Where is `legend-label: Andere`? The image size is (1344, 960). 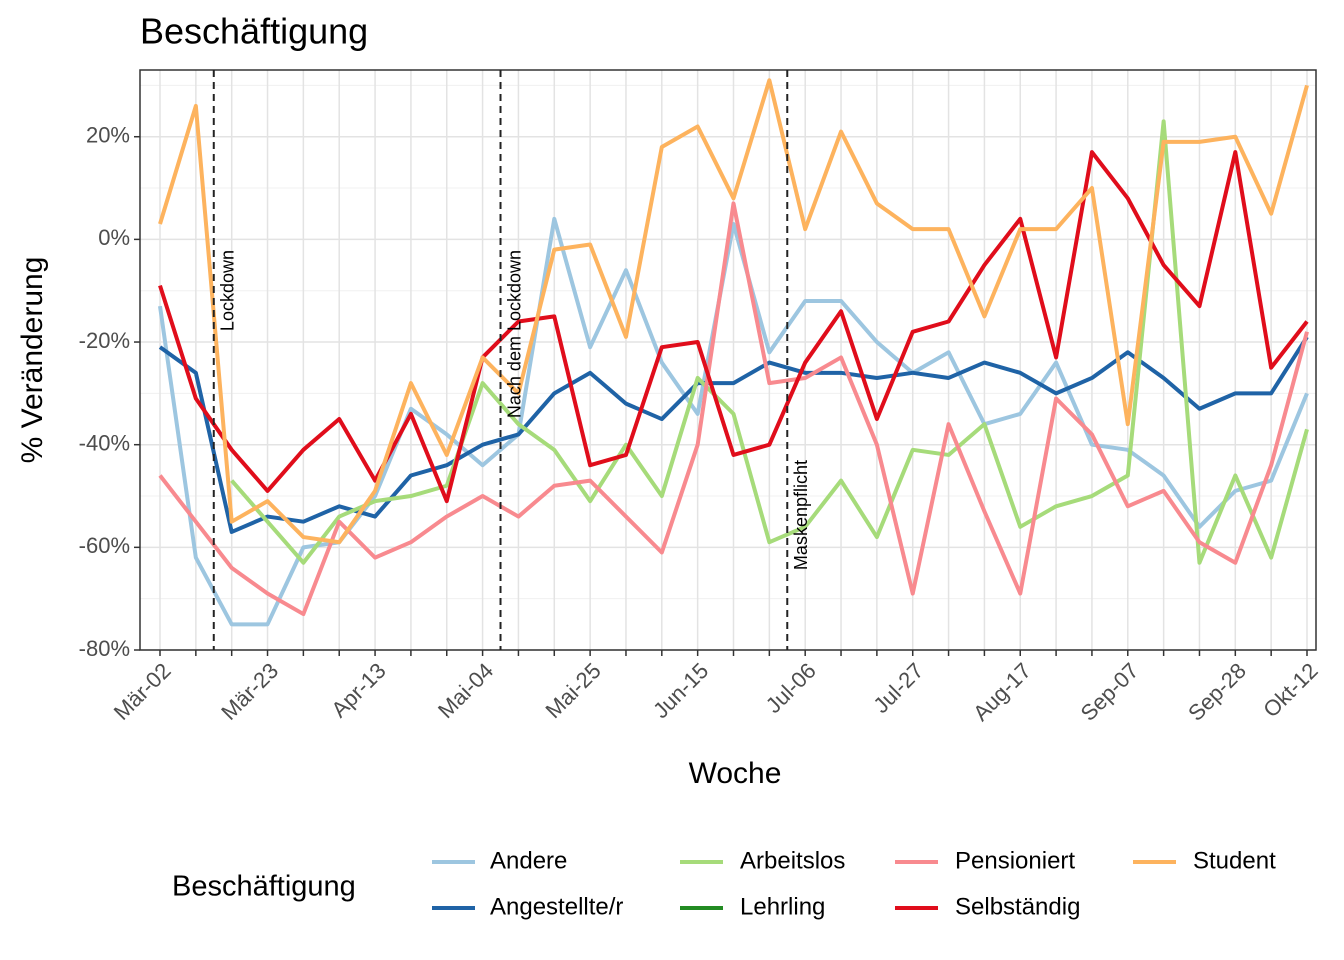
legend-label: Andere is located at coordinates (528, 860).